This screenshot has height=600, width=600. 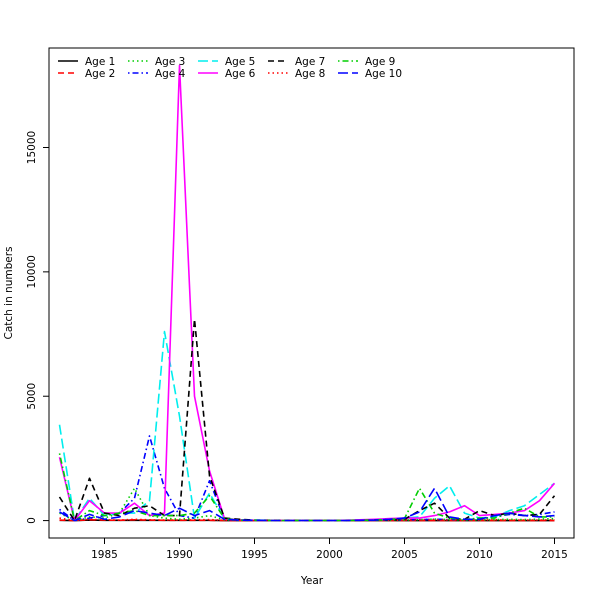 I want to click on legend-label-age-10: Age 10, so click(x=383, y=74).